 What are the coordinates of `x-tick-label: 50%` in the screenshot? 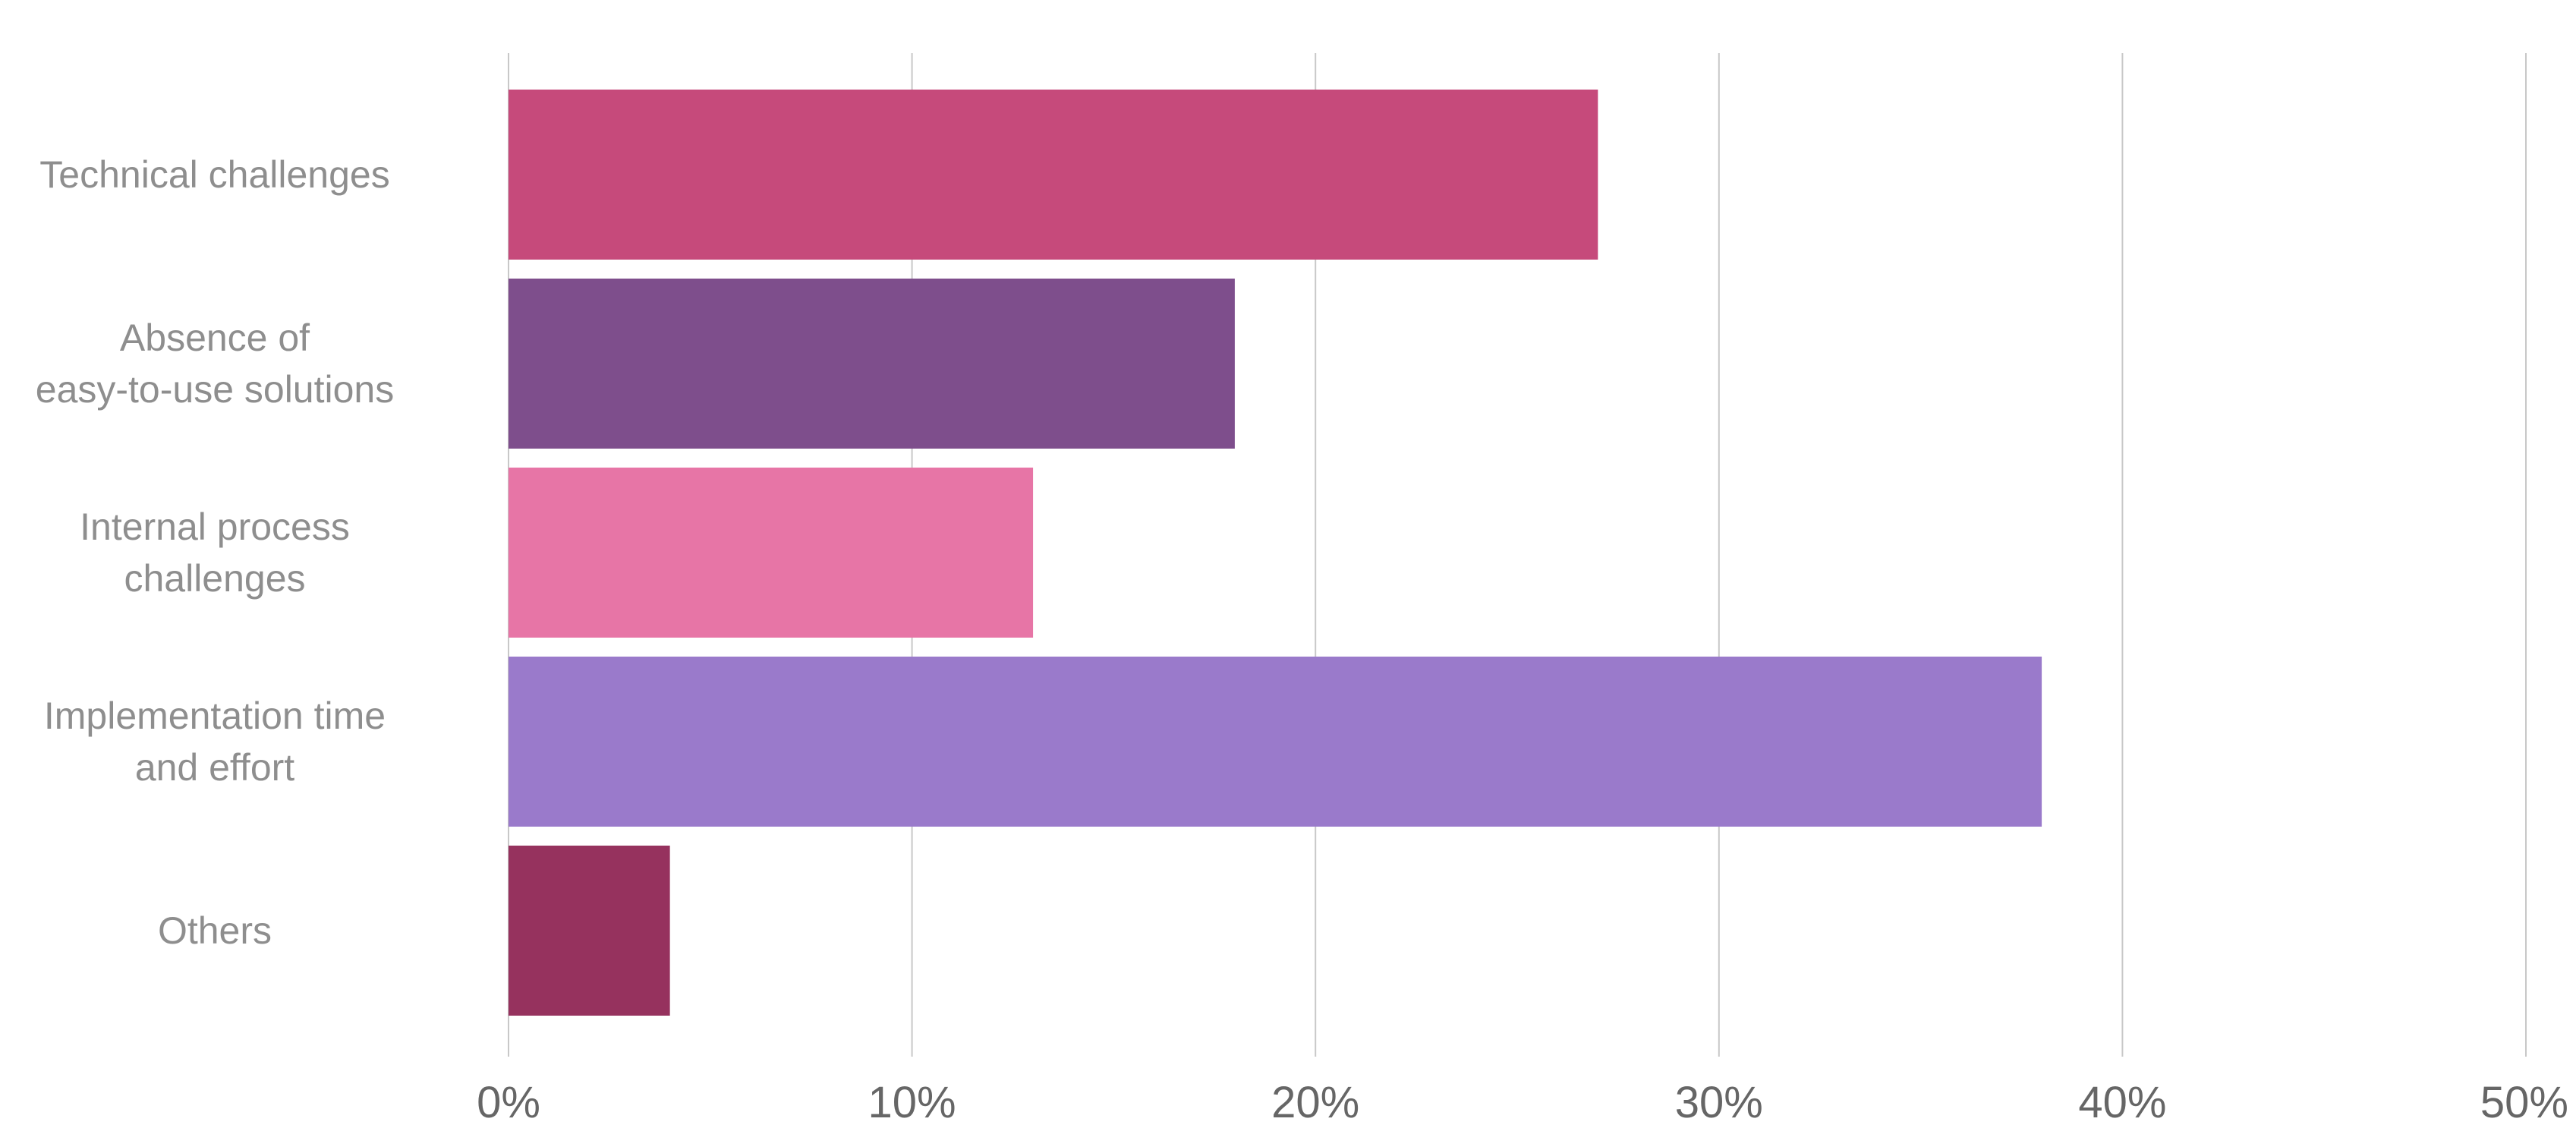 It's located at (2524, 1102).